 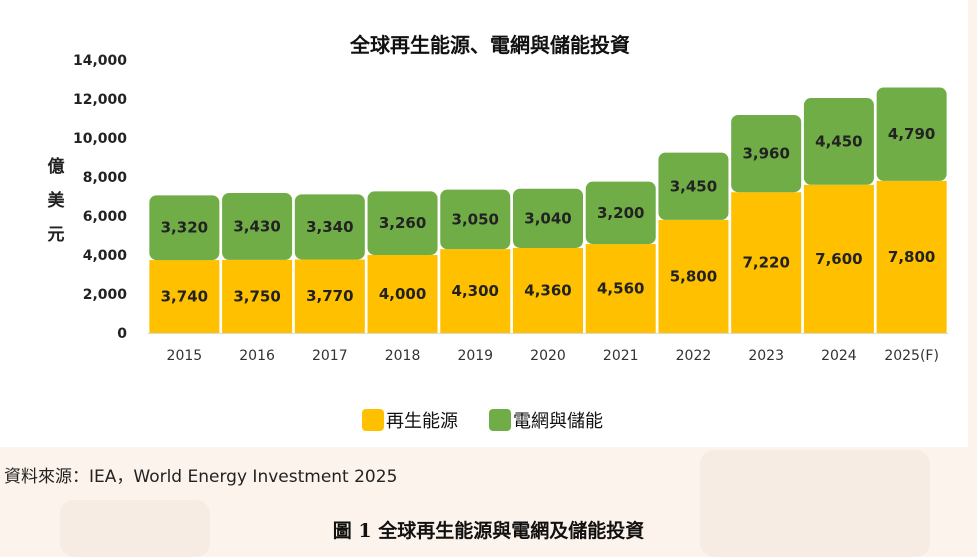 I want to click on data-label-grid-storage: 3,050, so click(x=475, y=219).